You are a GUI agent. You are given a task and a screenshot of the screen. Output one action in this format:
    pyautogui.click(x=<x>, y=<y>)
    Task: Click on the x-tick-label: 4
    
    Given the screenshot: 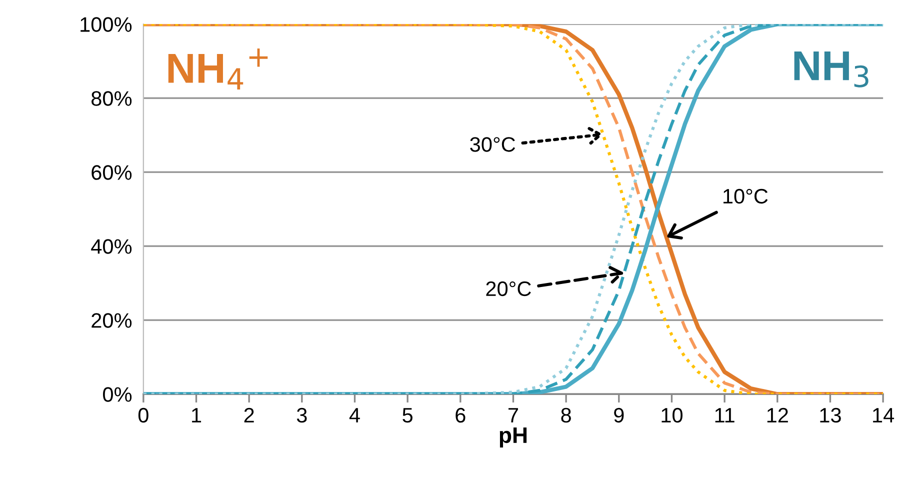 What is the action you would take?
    pyautogui.click(x=354, y=415)
    